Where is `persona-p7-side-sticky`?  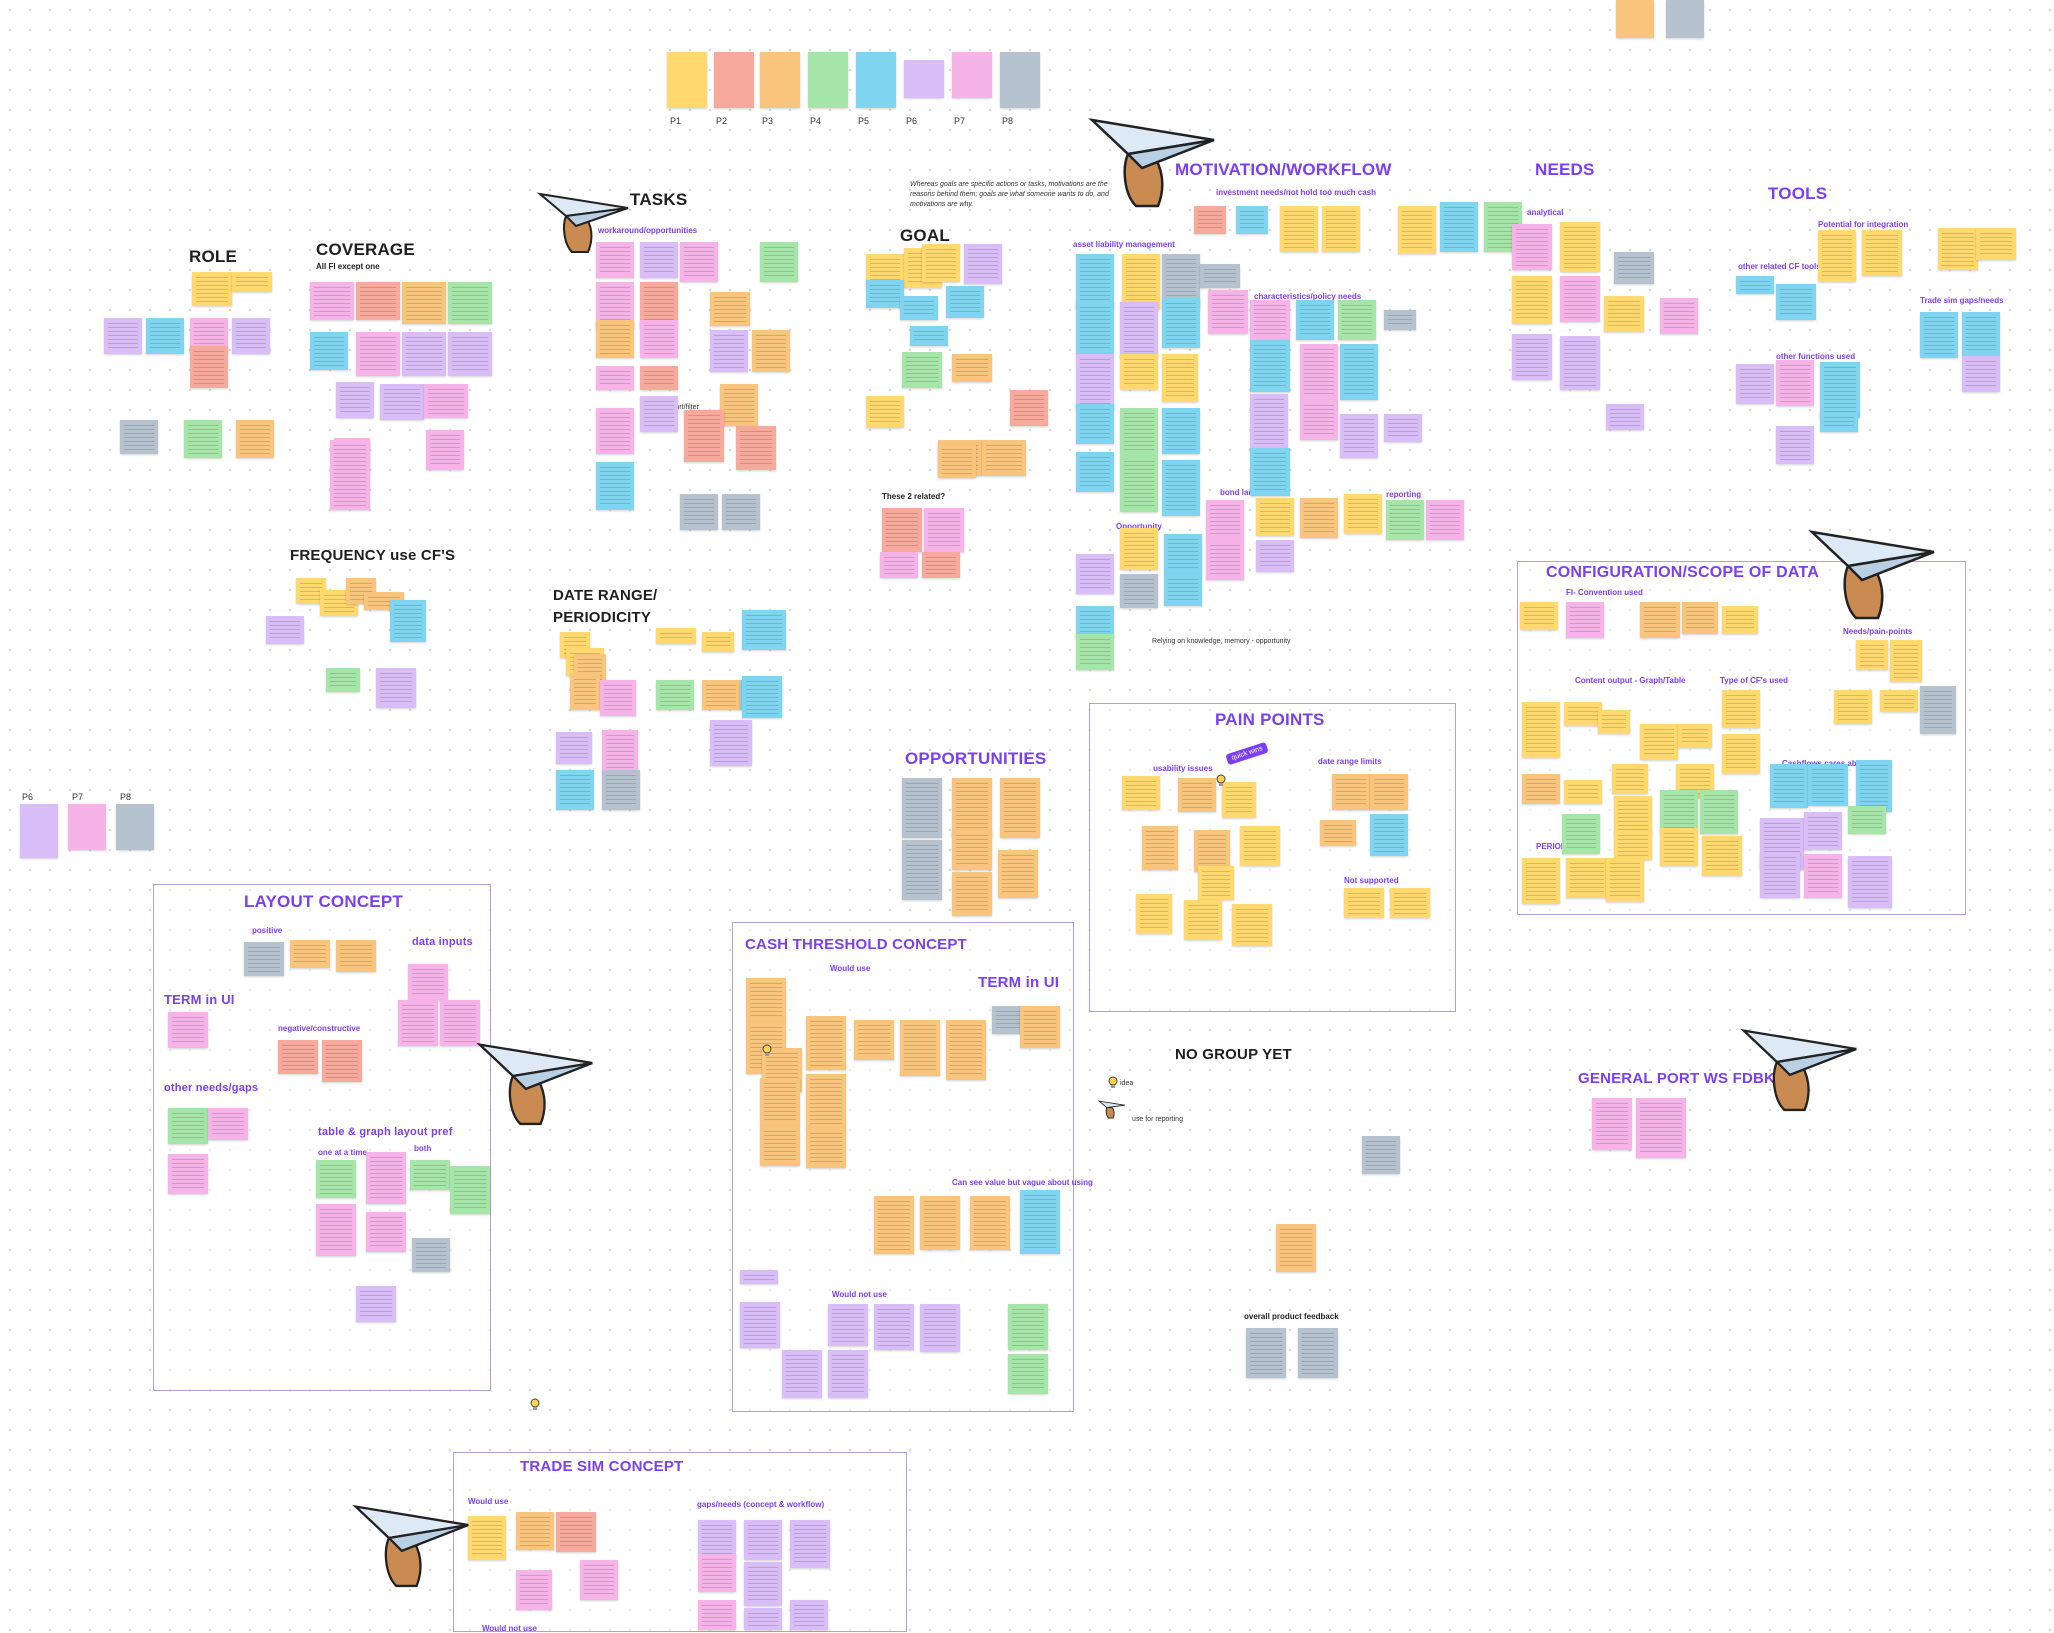
persona-p7-side-sticky is located at coordinates (87, 827).